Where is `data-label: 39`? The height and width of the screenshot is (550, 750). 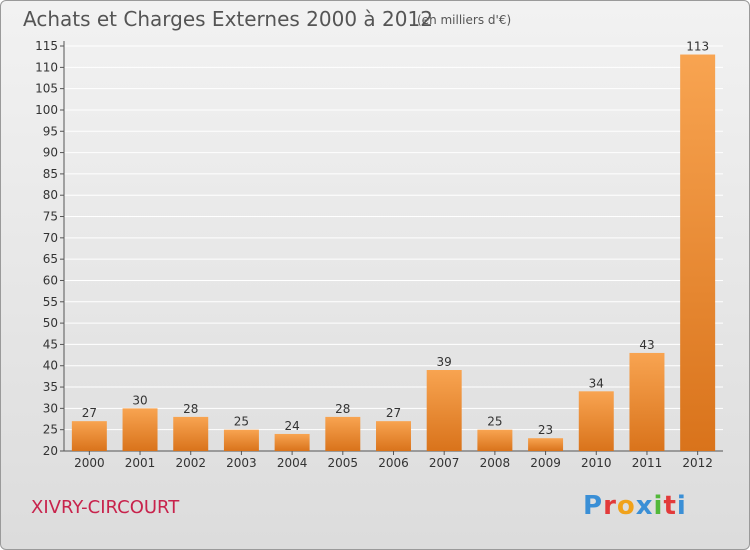
data-label: 39 is located at coordinates (444, 362).